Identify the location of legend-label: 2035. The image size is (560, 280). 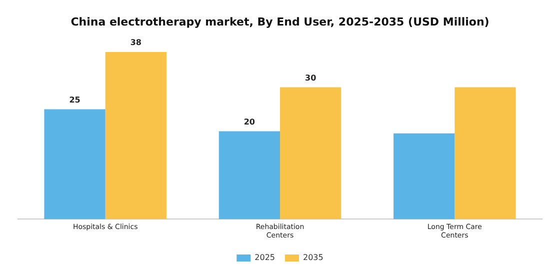
(313, 257).